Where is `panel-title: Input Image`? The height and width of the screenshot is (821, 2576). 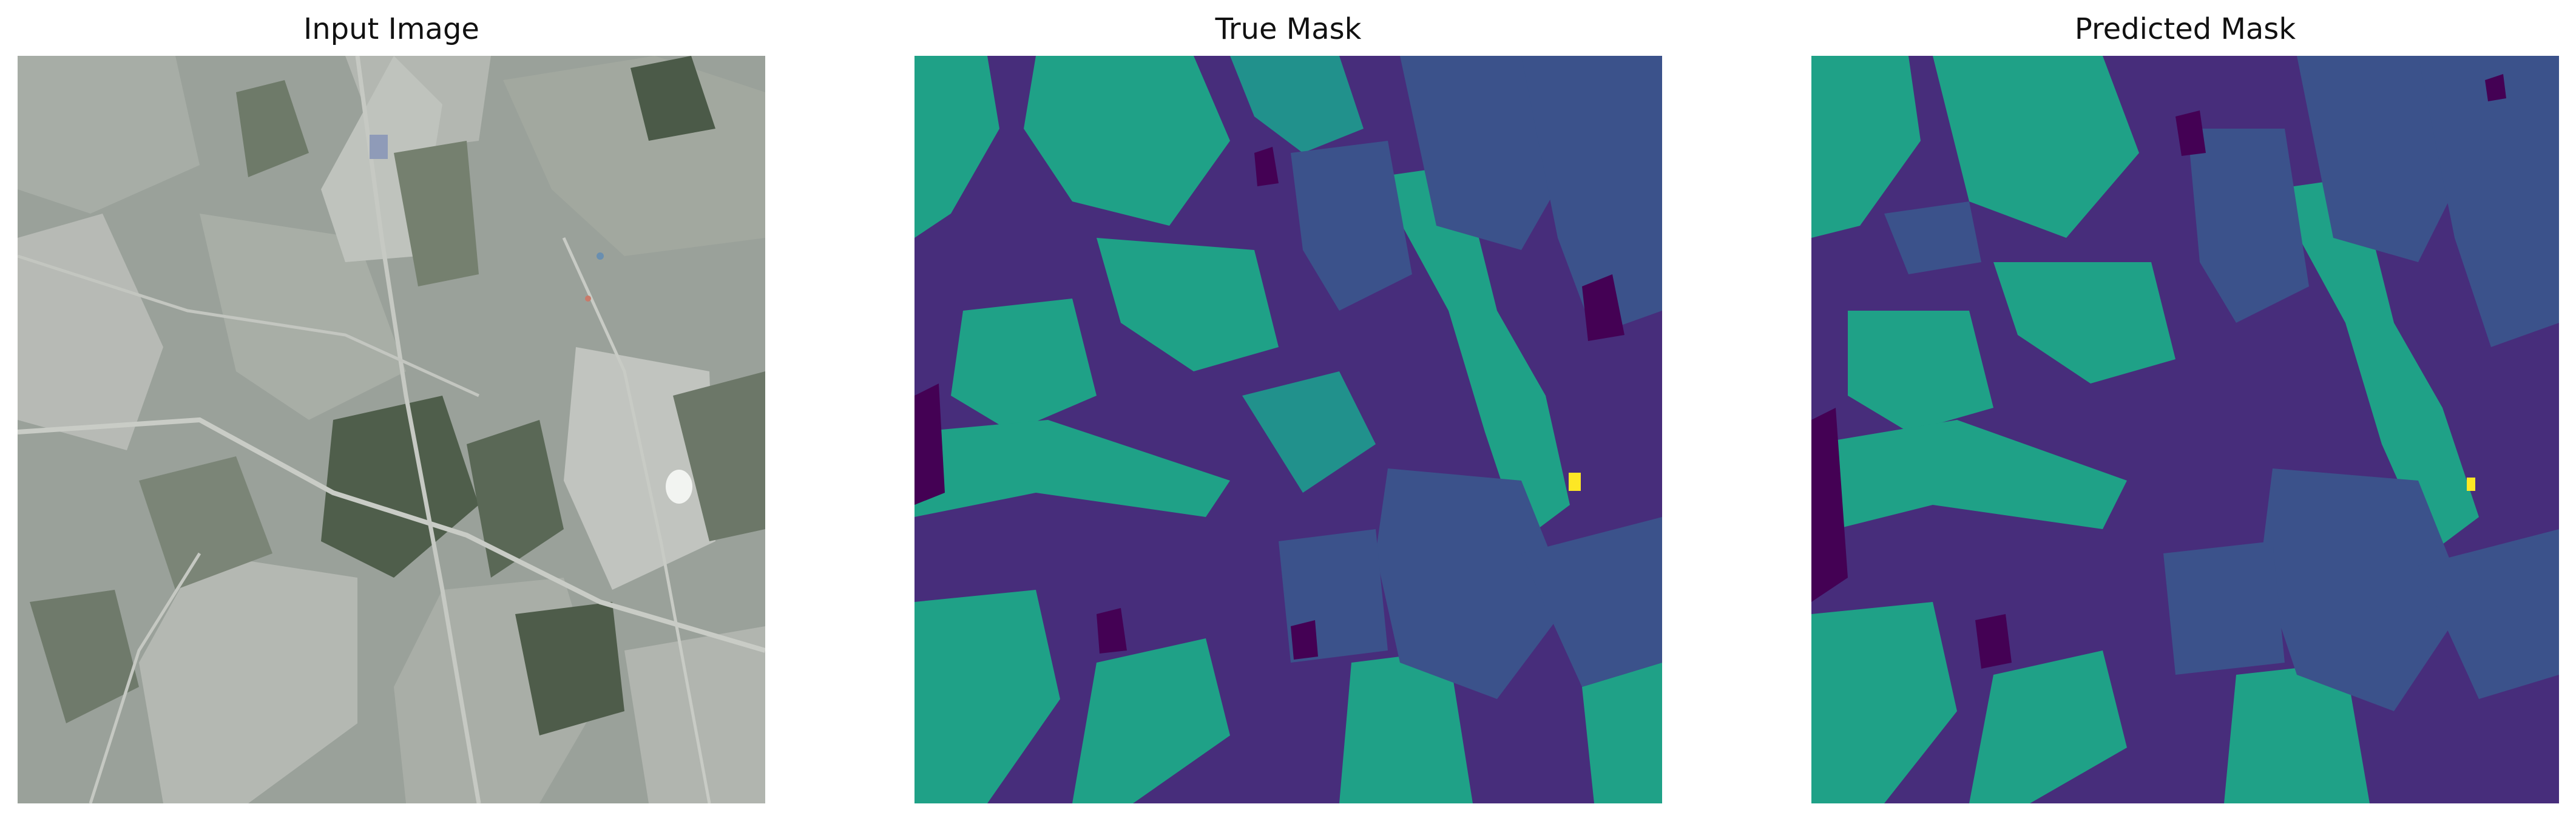 panel-title: Input Image is located at coordinates (391, 29).